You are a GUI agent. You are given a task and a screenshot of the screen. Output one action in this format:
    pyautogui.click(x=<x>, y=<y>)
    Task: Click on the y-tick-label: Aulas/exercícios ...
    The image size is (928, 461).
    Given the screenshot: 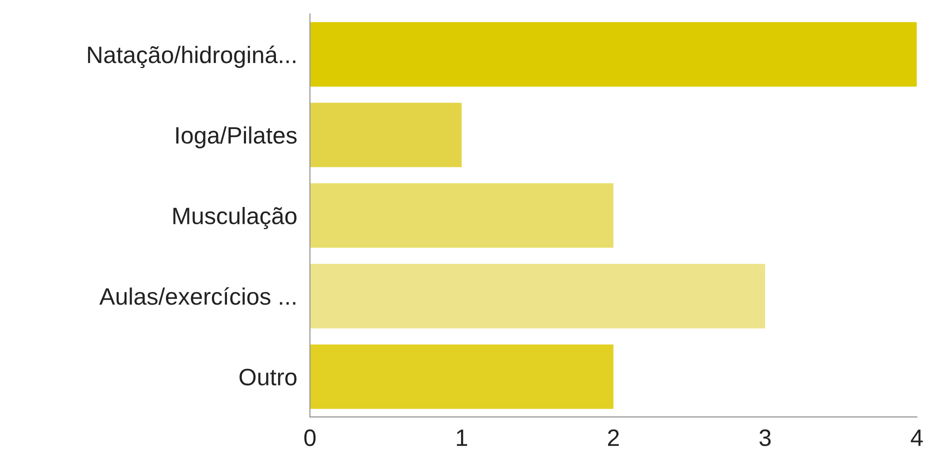 What is the action you would take?
    pyautogui.click(x=197, y=296)
    